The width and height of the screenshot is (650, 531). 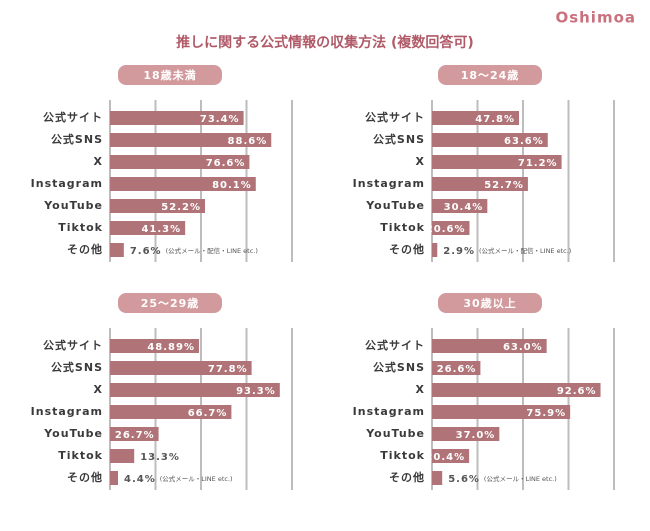 I want to click on value-label: 47.8%, so click(x=495, y=119).